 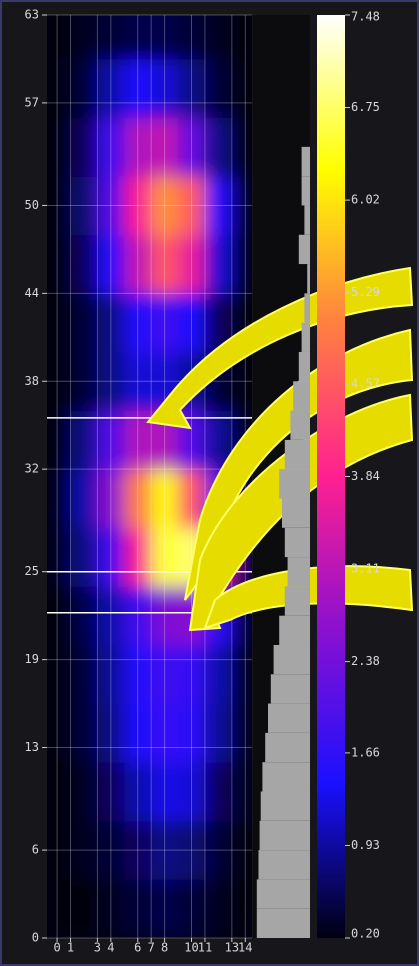 I want to click on y-tick-label: 57, so click(x=32, y=102).